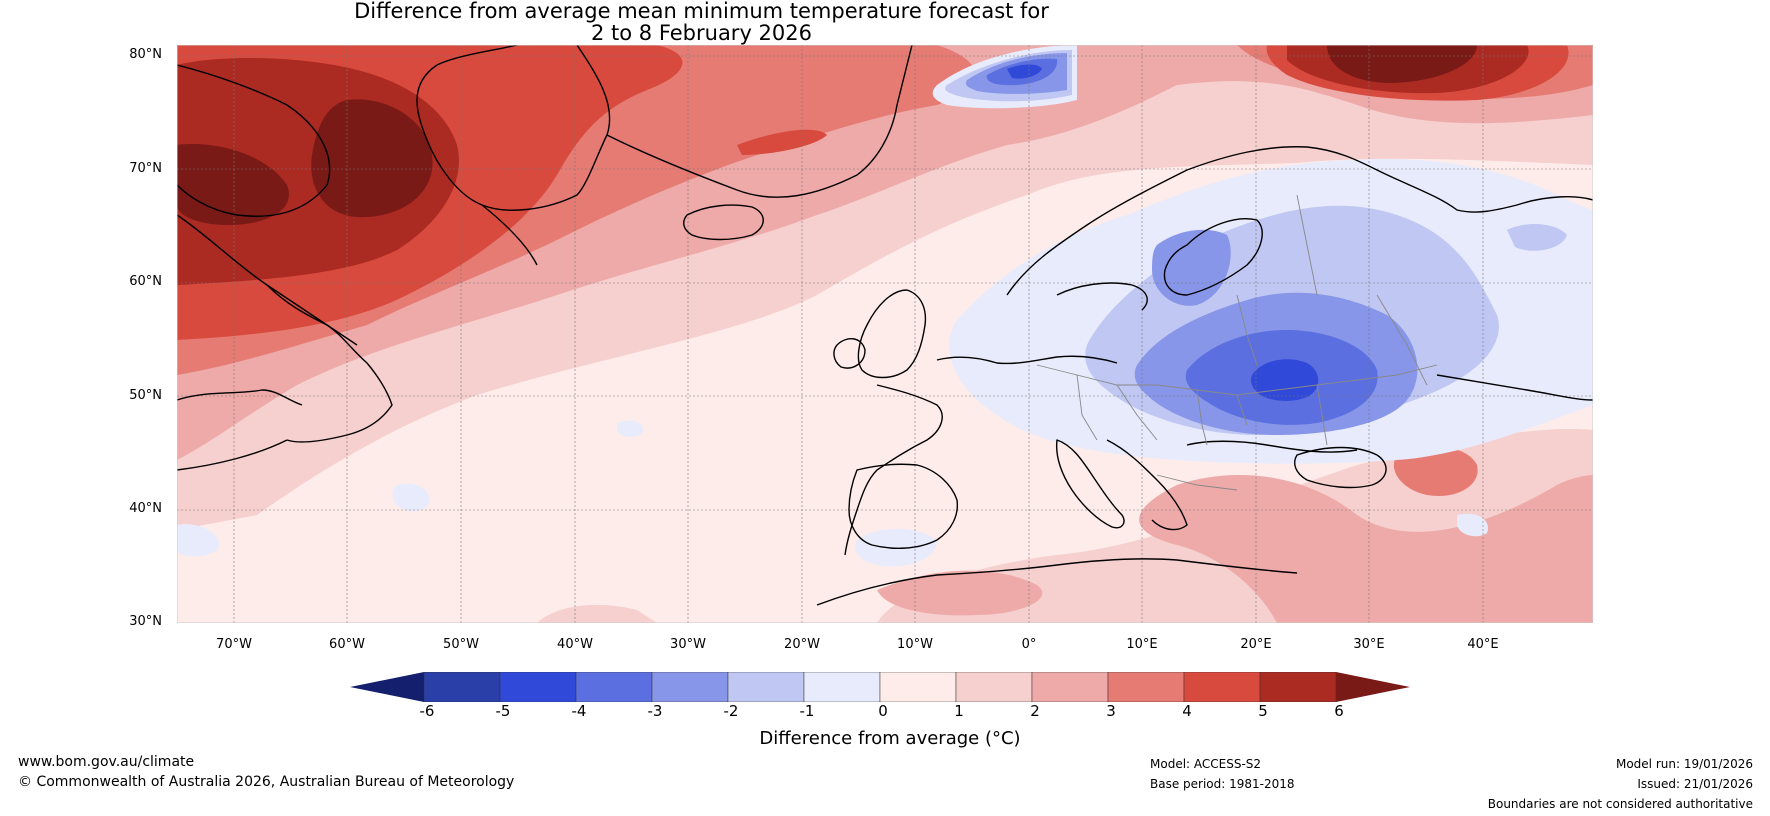 The height and width of the screenshot is (816, 1770). Describe the element at coordinates (145, 168) in the screenshot. I see `lat-label-70n: 70°N` at that location.